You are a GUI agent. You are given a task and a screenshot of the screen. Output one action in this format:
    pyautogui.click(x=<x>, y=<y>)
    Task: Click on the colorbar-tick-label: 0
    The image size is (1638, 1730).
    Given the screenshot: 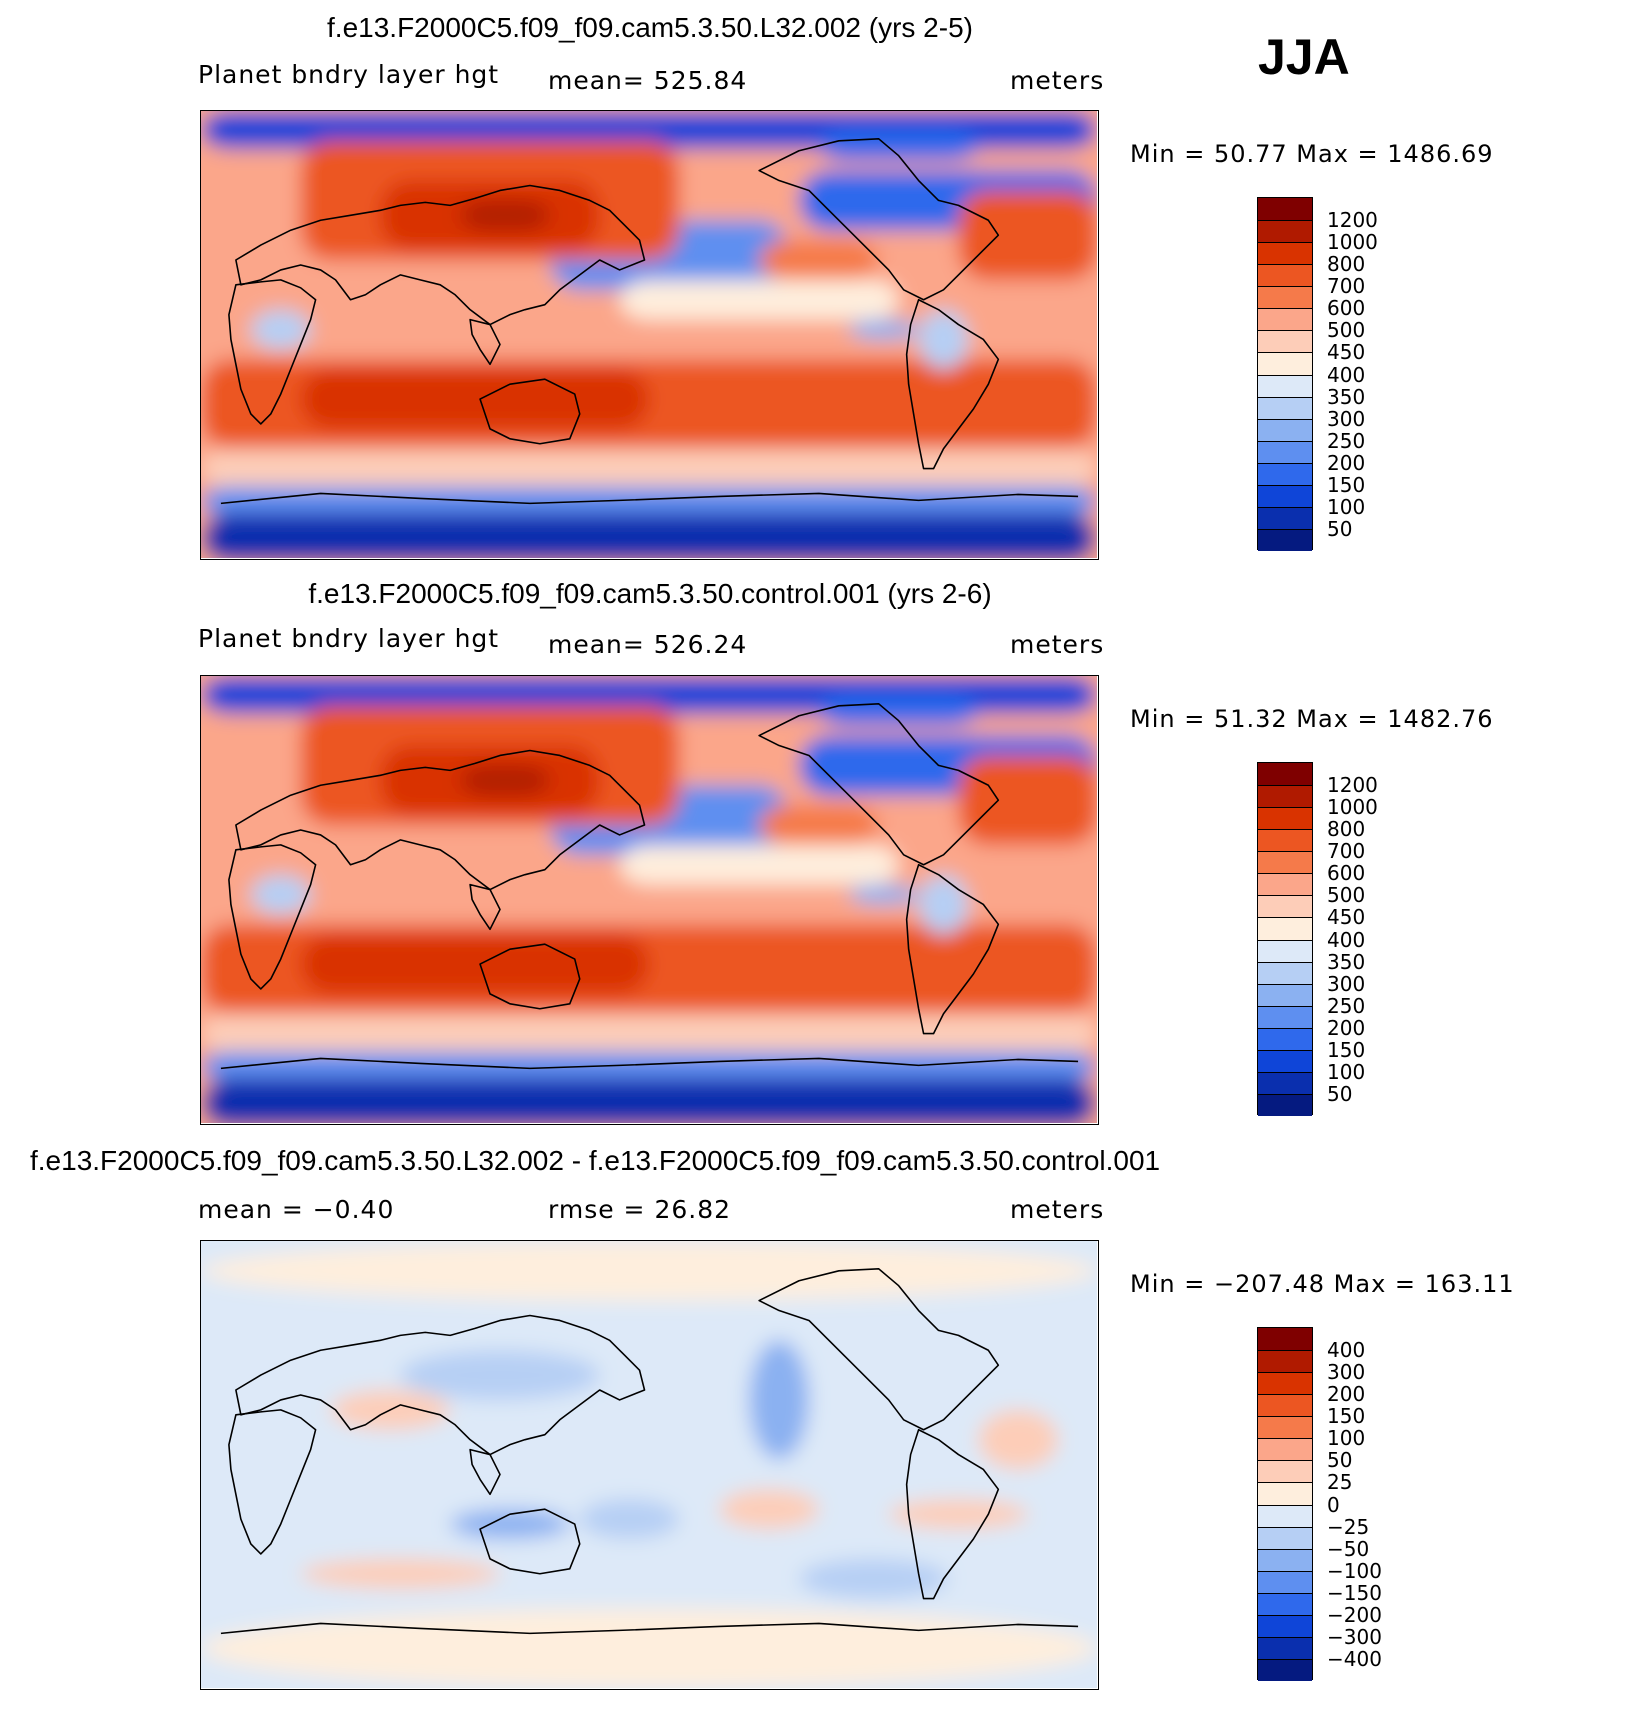 What is the action you would take?
    pyautogui.click(x=1333, y=1504)
    